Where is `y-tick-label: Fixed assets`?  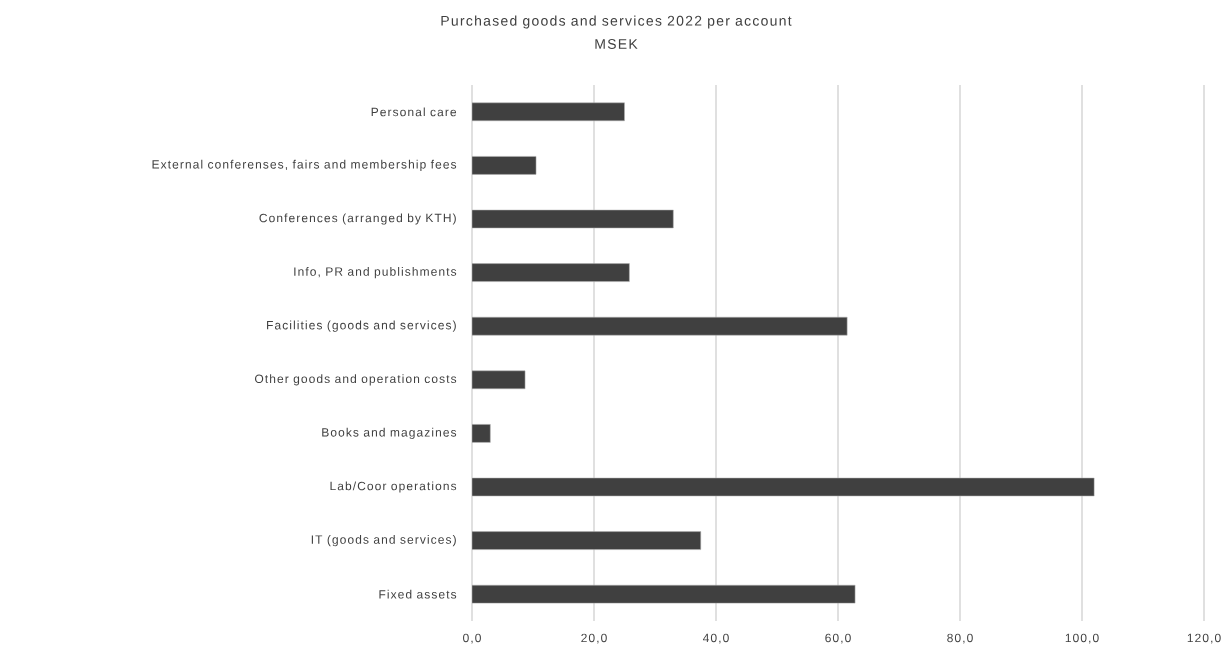
y-tick-label: Fixed assets is located at coordinates (418, 594).